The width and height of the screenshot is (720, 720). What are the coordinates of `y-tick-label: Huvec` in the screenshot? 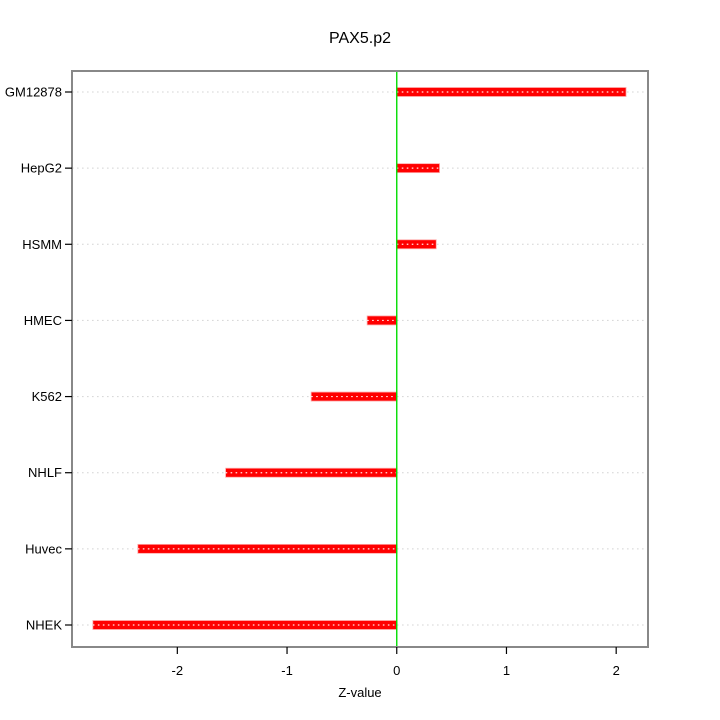 It's located at (43, 548).